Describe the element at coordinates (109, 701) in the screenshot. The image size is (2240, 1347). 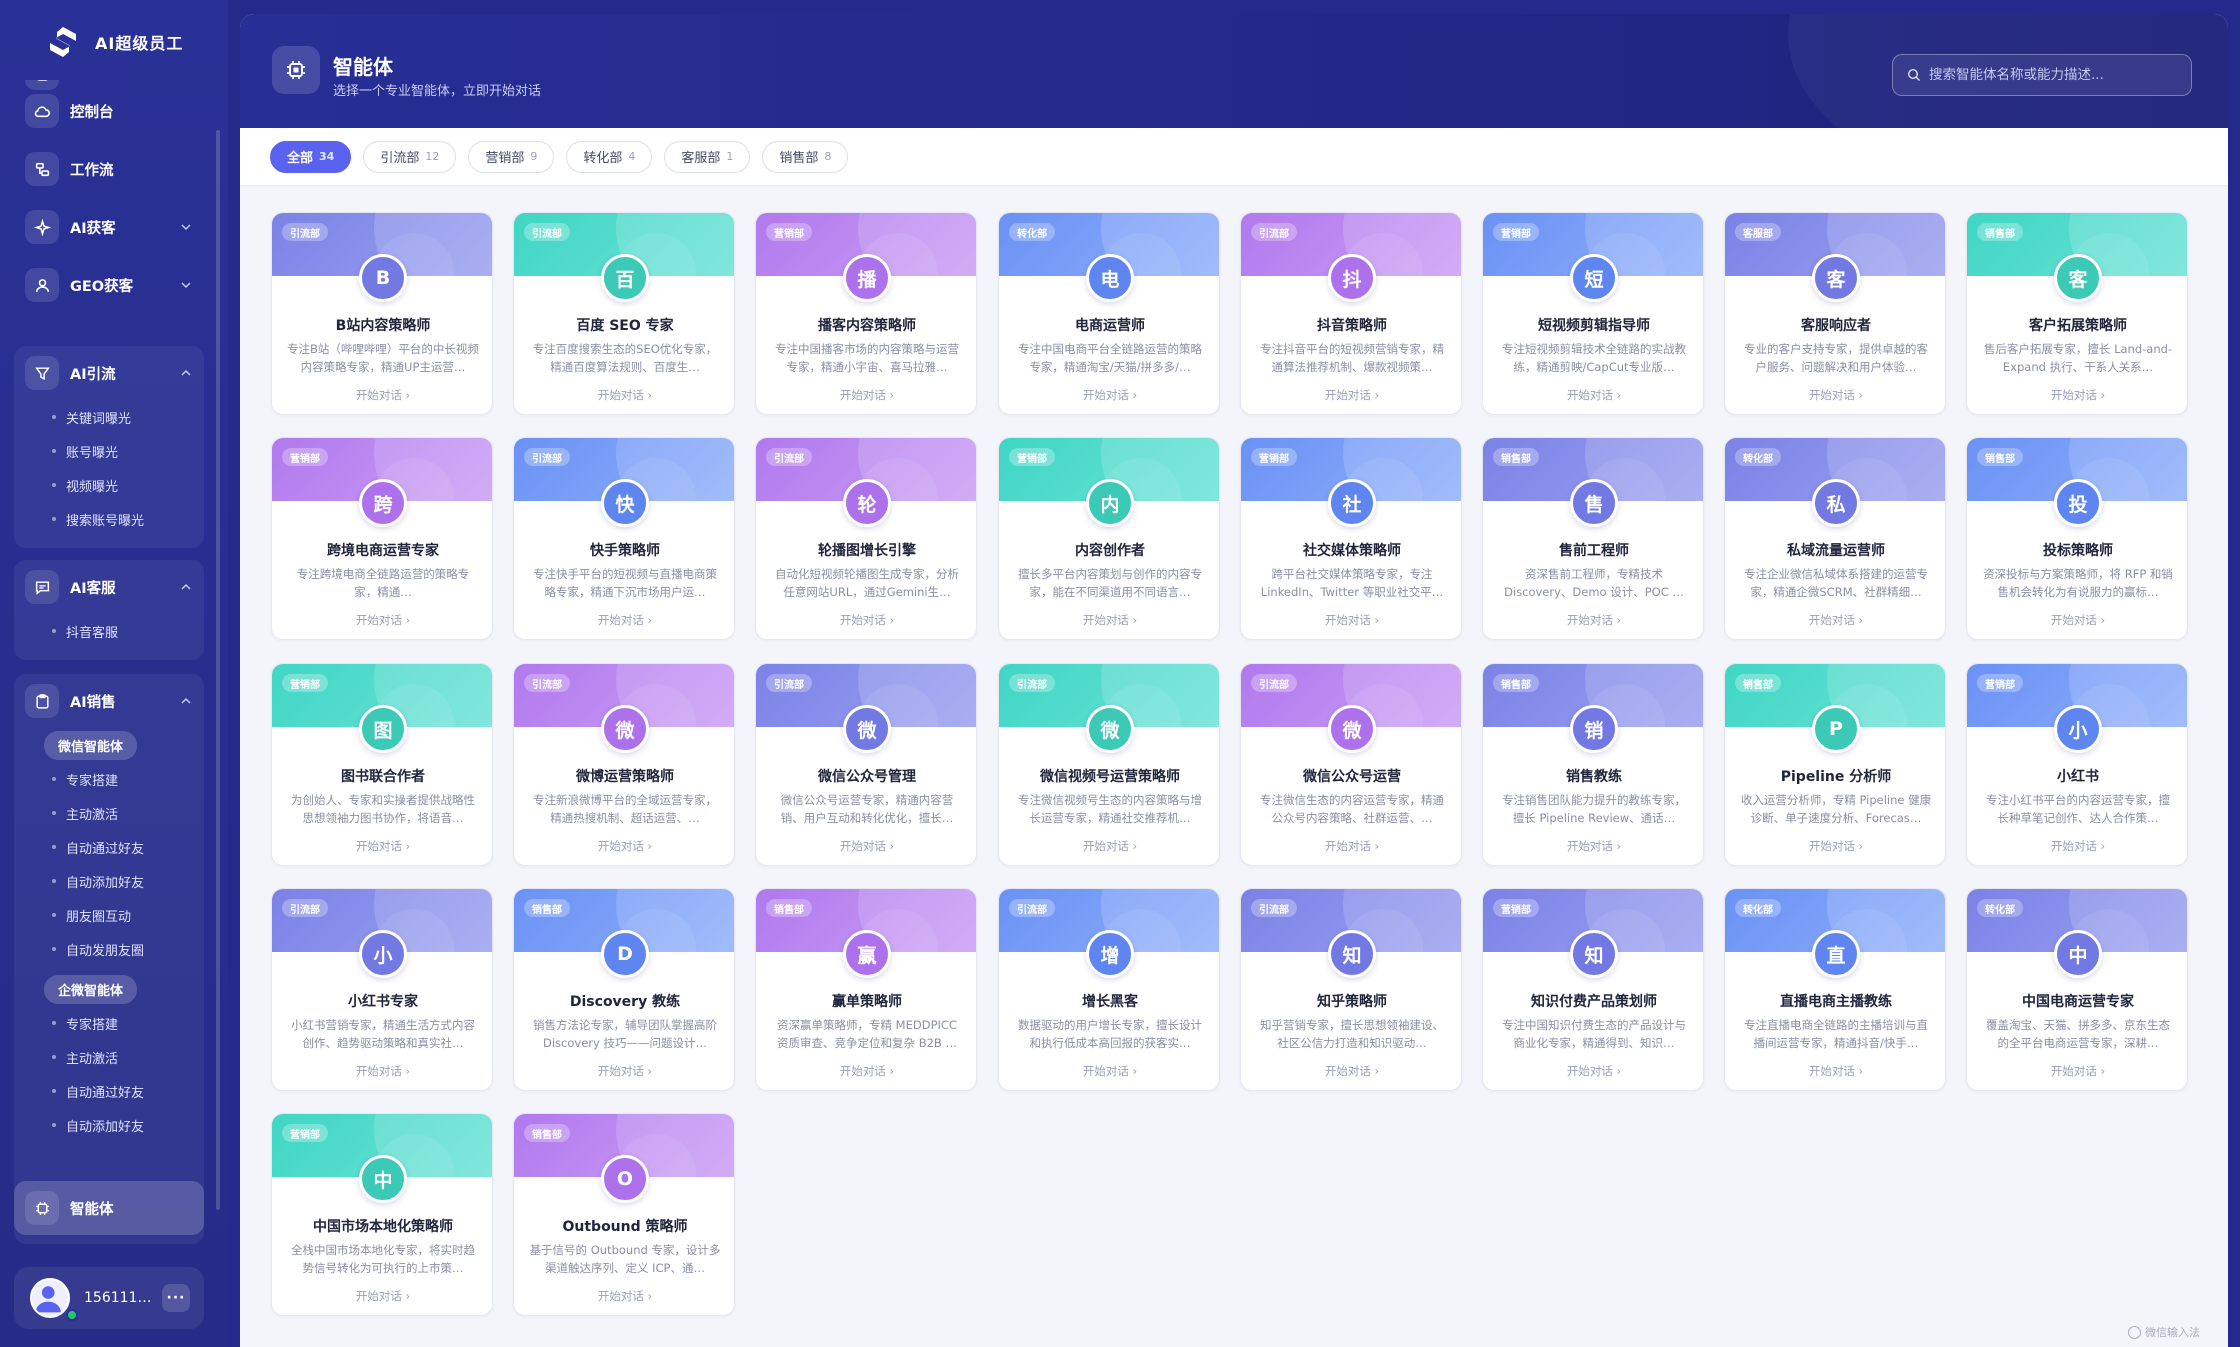
I see `sidebar-group-sales-header: AI销售` at that location.